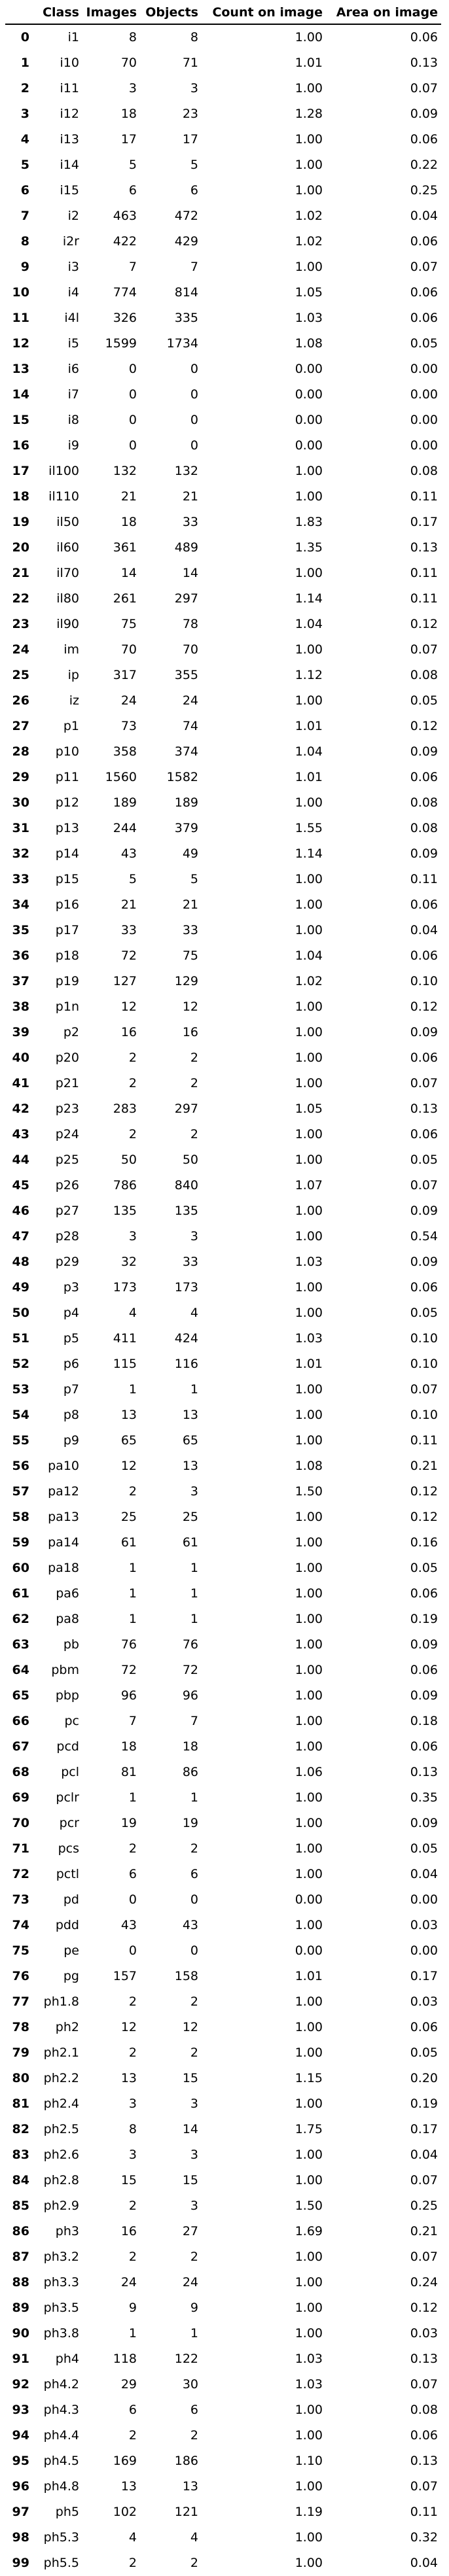  Describe the element at coordinates (424, 1772) in the screenshot. I see `area-on-image-cell: 0.13` at that location.